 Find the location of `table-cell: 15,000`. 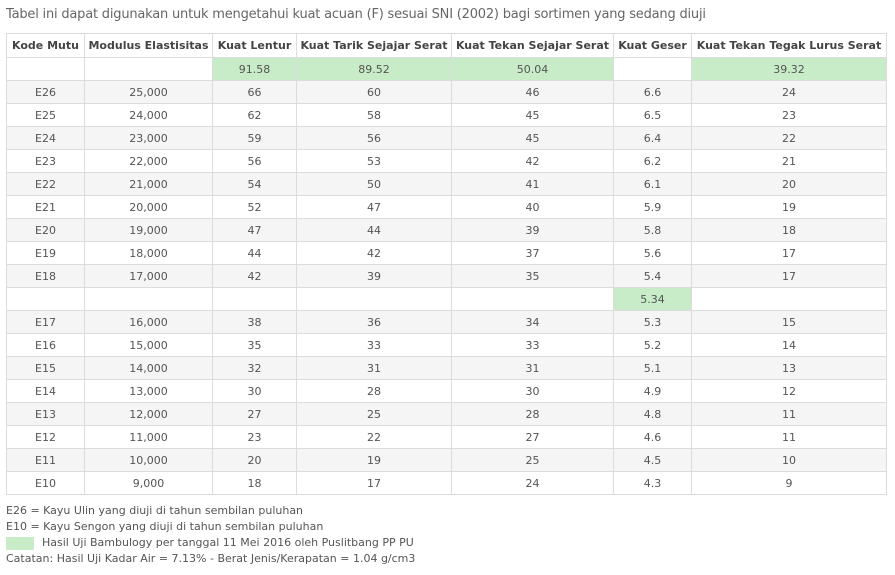

table-cell: 15,000 is located at coordinates (148, 345).